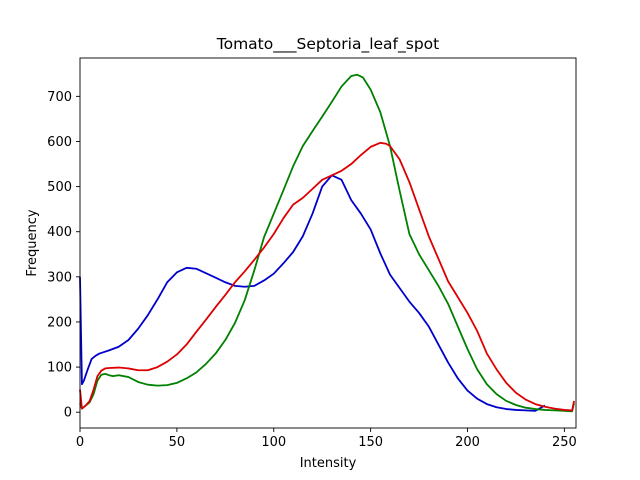 This screenshot has height=480, width=640. Describe the element at coordinates (59, 187) in the screenshot. I see `y-tick-label: 500` at that location.